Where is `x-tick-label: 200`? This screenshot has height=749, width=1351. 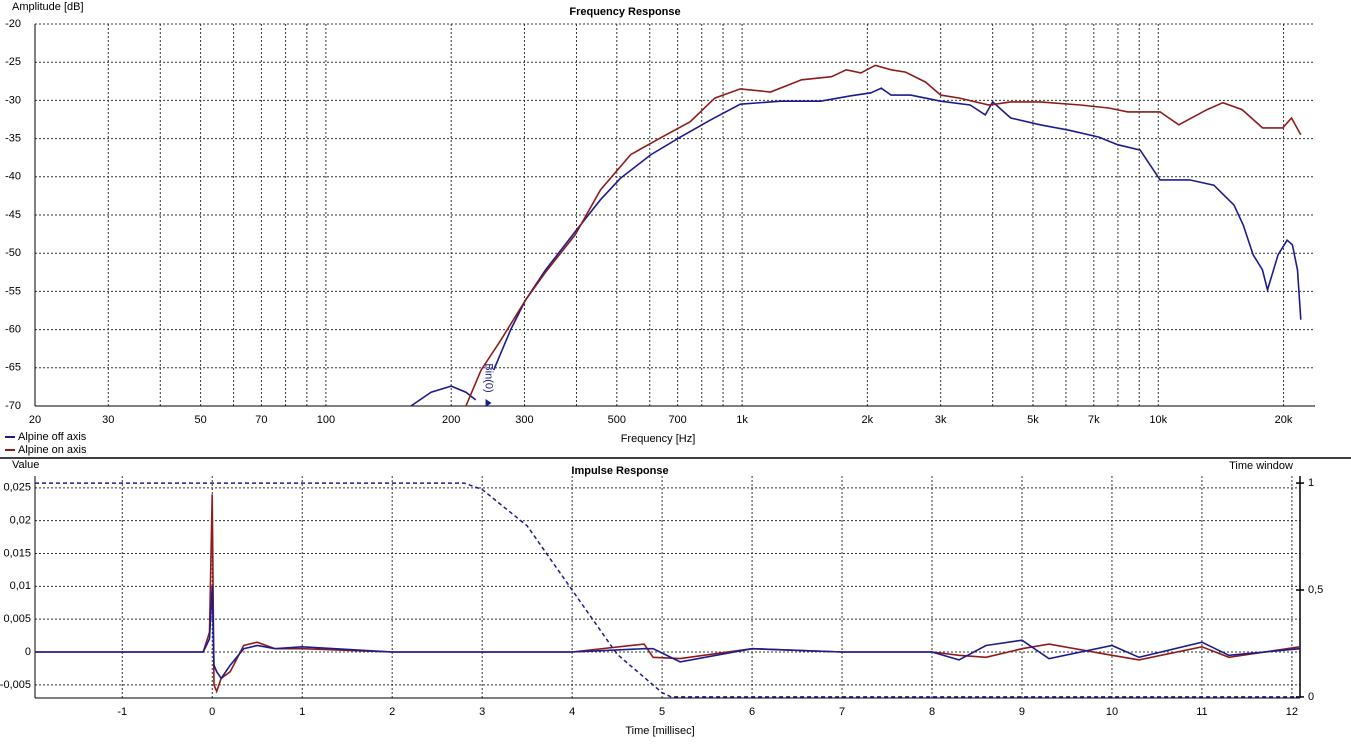 x-tick-label: 200 is located at coordinates (451, 420).